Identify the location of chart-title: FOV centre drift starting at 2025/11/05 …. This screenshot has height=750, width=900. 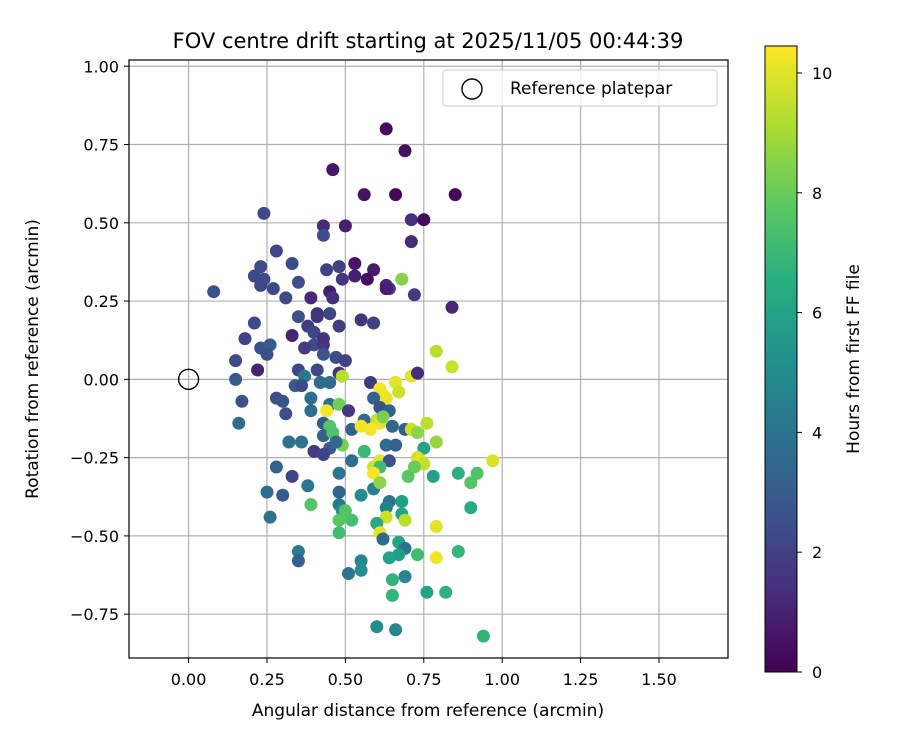
(428, 41).